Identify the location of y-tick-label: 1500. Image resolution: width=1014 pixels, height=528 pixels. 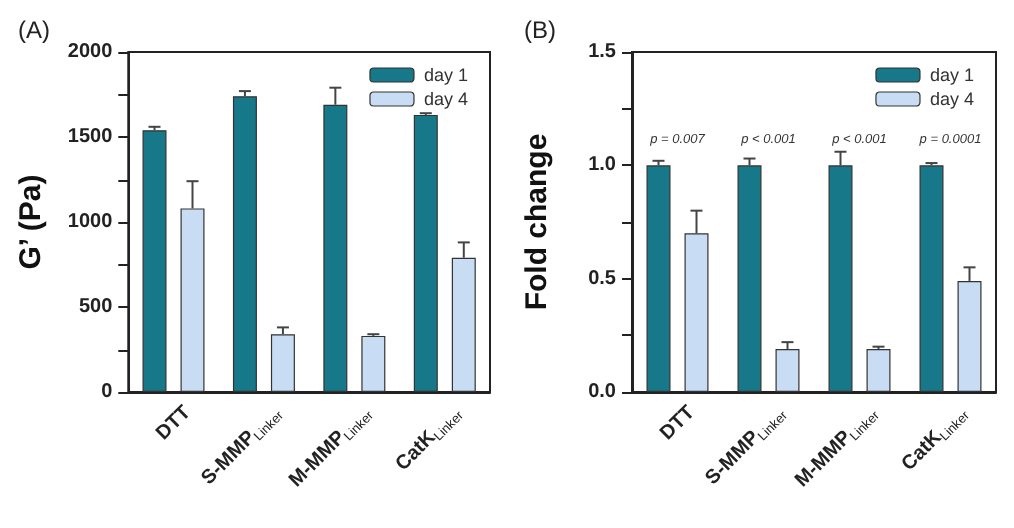
(90, 137).